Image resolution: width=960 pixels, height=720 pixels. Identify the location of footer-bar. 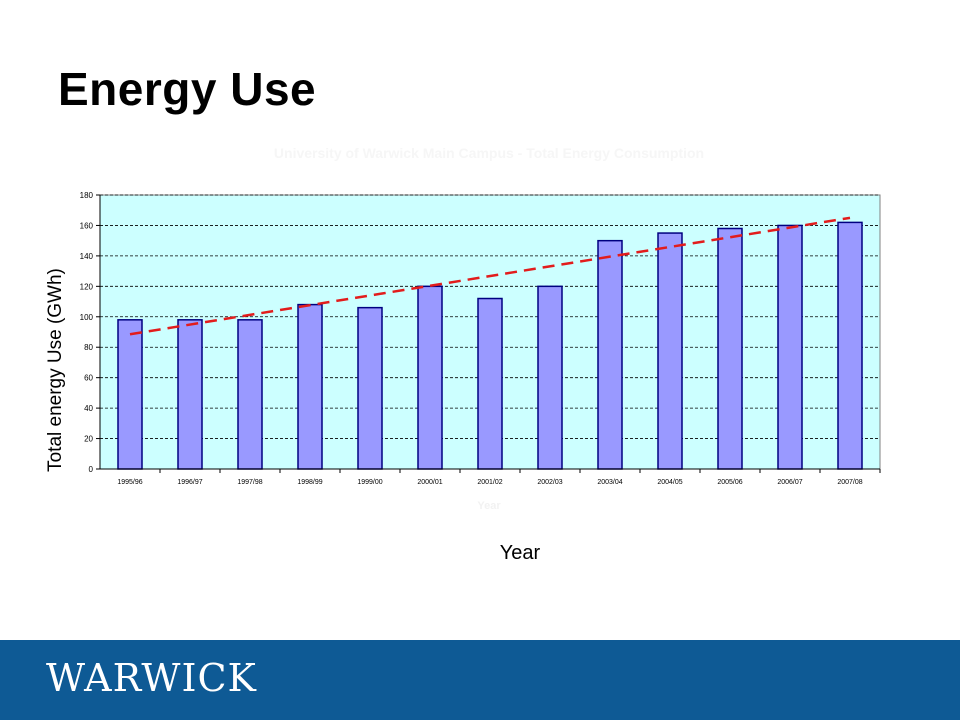
(480, 680).